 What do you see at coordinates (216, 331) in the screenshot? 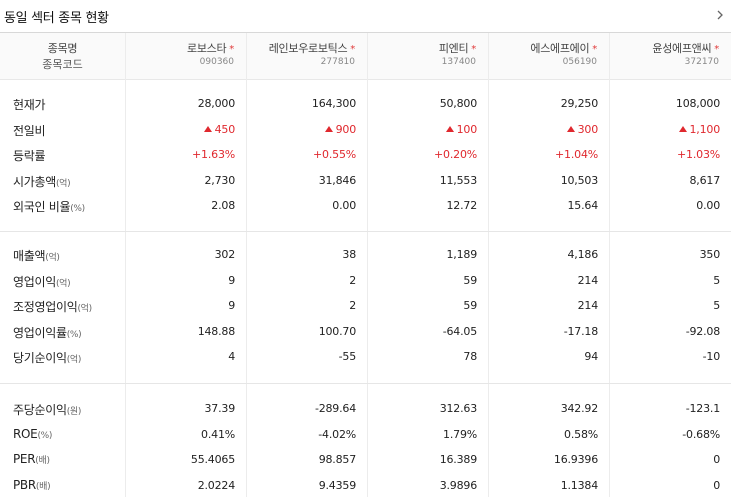
I see `value-text: 148.88` at bounding box center [216, 331].